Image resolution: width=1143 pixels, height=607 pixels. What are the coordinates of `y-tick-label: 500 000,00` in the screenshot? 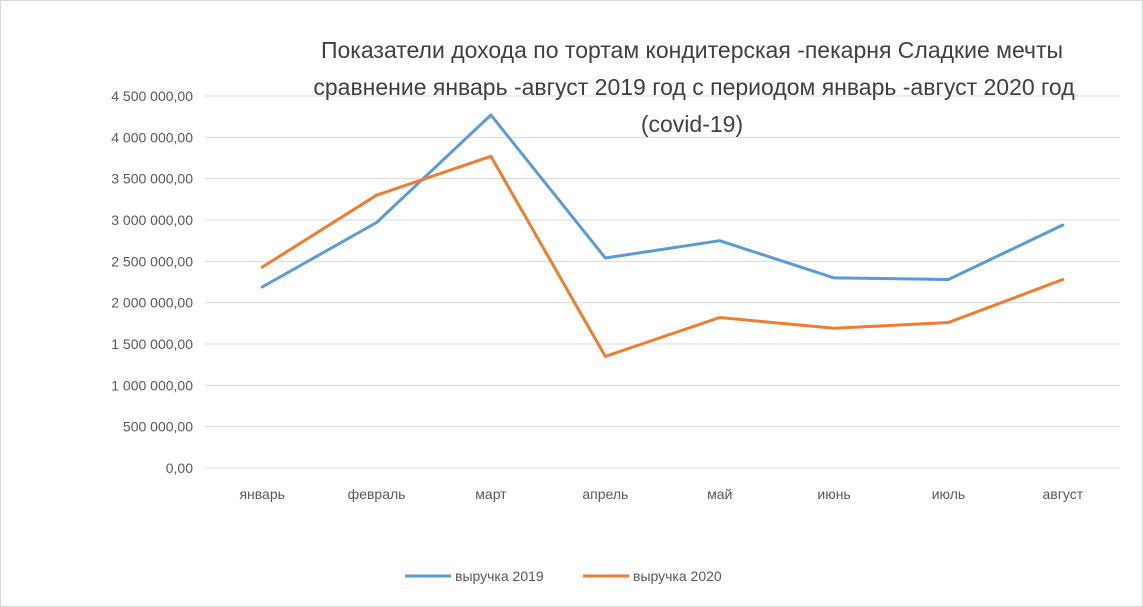 It's located at (158, 427).